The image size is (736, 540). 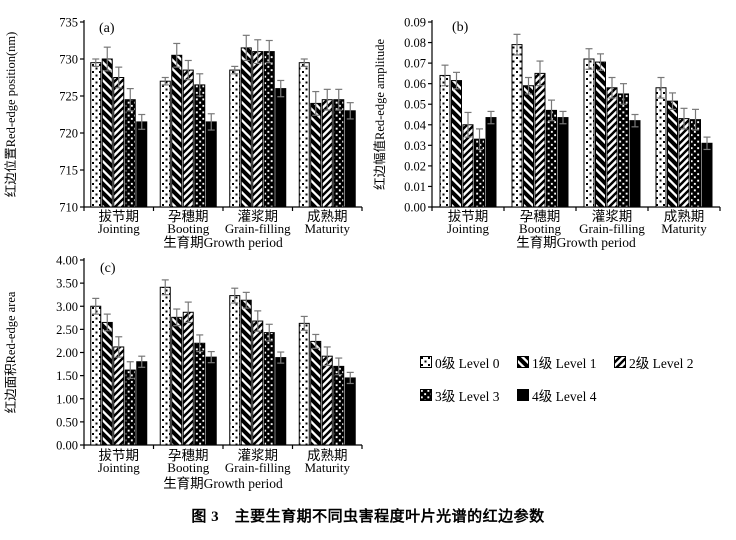 What do you see at coordinates (415, 84) in the screenshot?
I see `y-tick-label: 0.06` at bounding box center [415, 84].